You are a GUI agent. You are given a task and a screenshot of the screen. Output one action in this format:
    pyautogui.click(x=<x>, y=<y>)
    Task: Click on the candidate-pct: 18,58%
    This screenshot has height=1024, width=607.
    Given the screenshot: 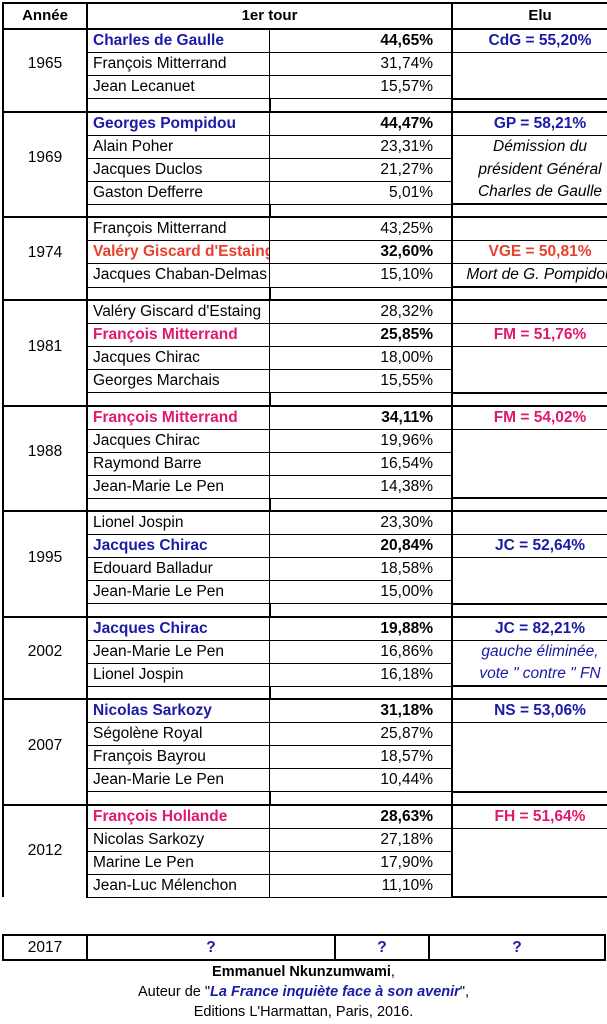 What is the action you would take?
    pyautogui.click(x=361, y=569)
    